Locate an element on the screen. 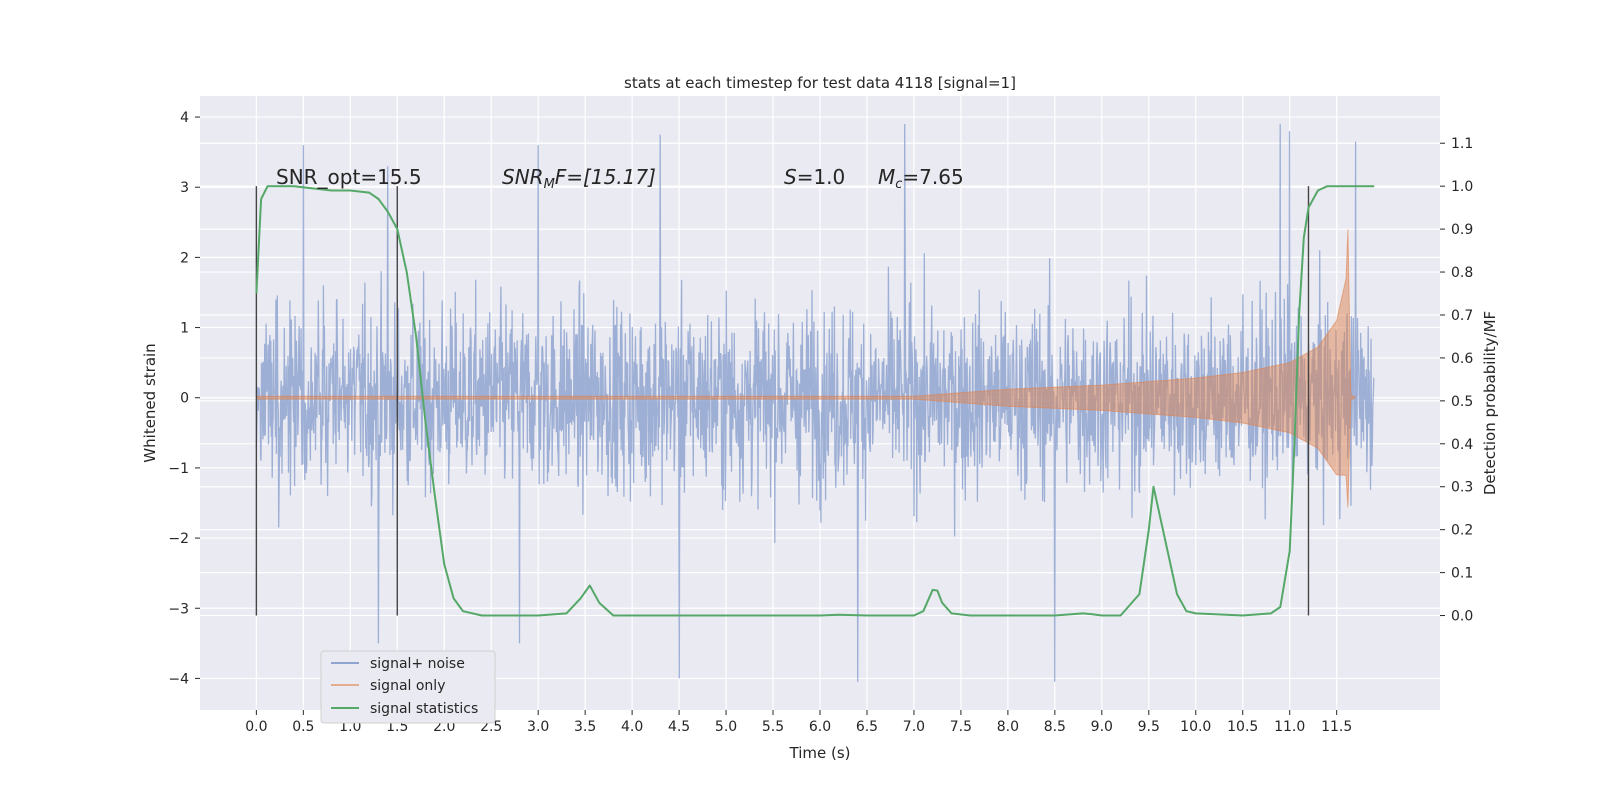 This screenshot has height=800, width=1600. snr-mf-rest: F=[15.17] is located at coordinates (605, 177).